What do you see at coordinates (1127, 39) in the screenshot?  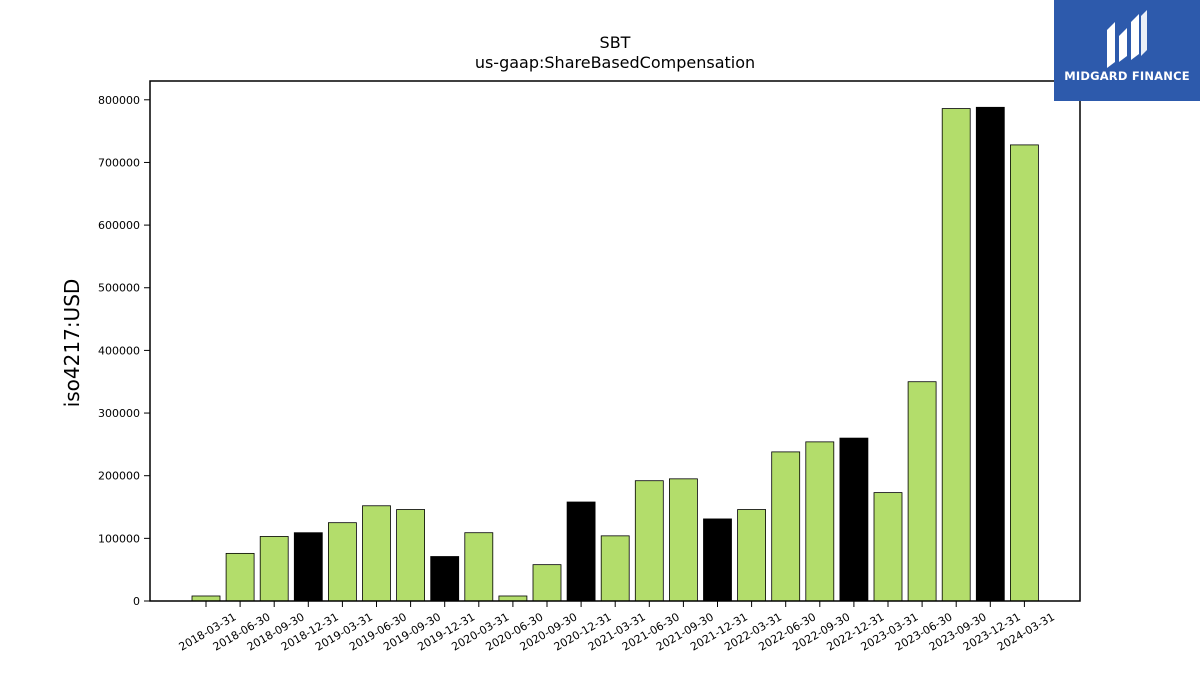 I see `midgard-logo-icon` at bounding box center [1127, 39].